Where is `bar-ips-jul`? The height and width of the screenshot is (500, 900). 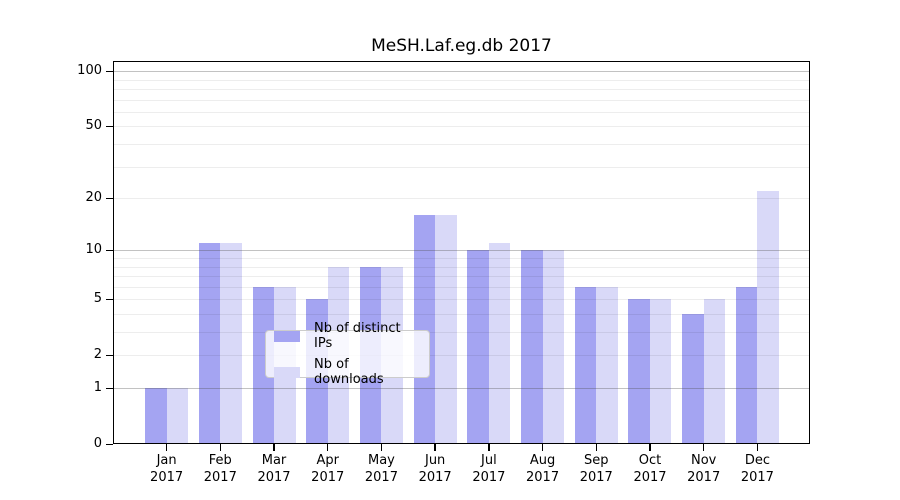 bar-ips-jul is located at coordinates (478, 347).